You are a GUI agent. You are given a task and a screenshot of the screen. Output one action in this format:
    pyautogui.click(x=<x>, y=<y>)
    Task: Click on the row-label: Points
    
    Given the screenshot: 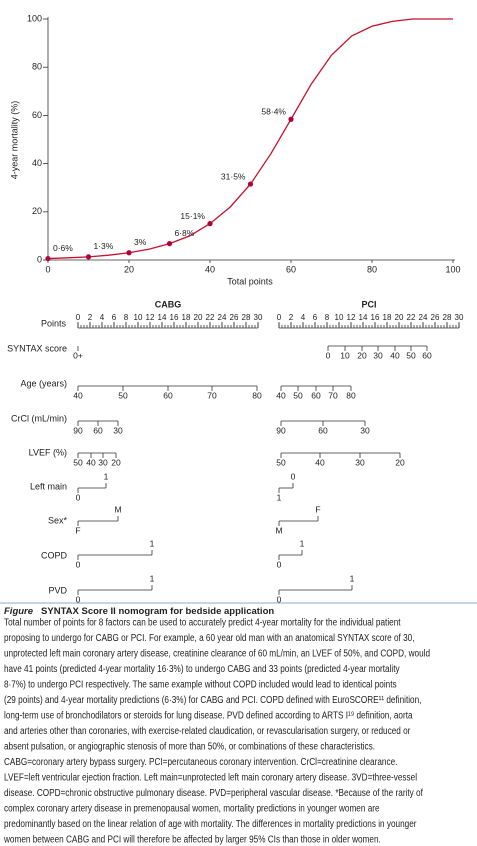 What is the action you would take?
    pyautogui.click(x=54, y=323)
    